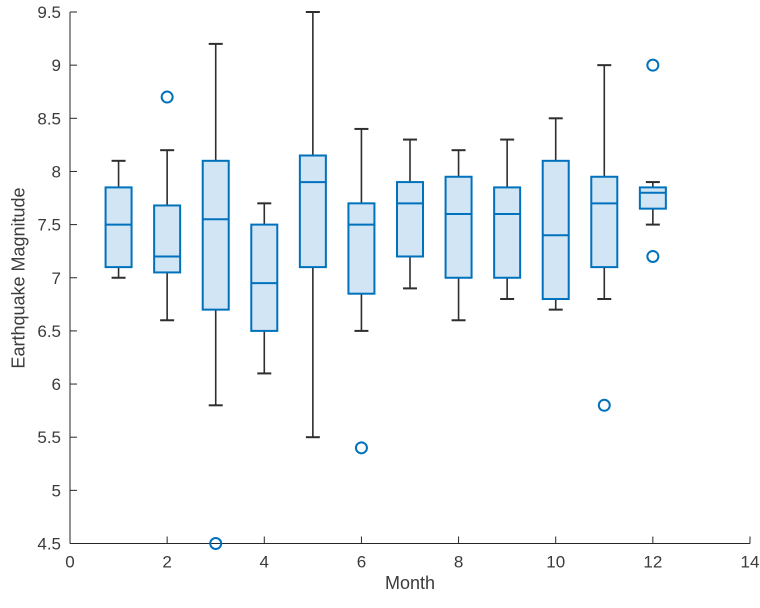 This screenshot has width=760, height=608. Describe the element at coordinates (166, 562) in the screenshot. I see `x-tick-label: 2` at that location.